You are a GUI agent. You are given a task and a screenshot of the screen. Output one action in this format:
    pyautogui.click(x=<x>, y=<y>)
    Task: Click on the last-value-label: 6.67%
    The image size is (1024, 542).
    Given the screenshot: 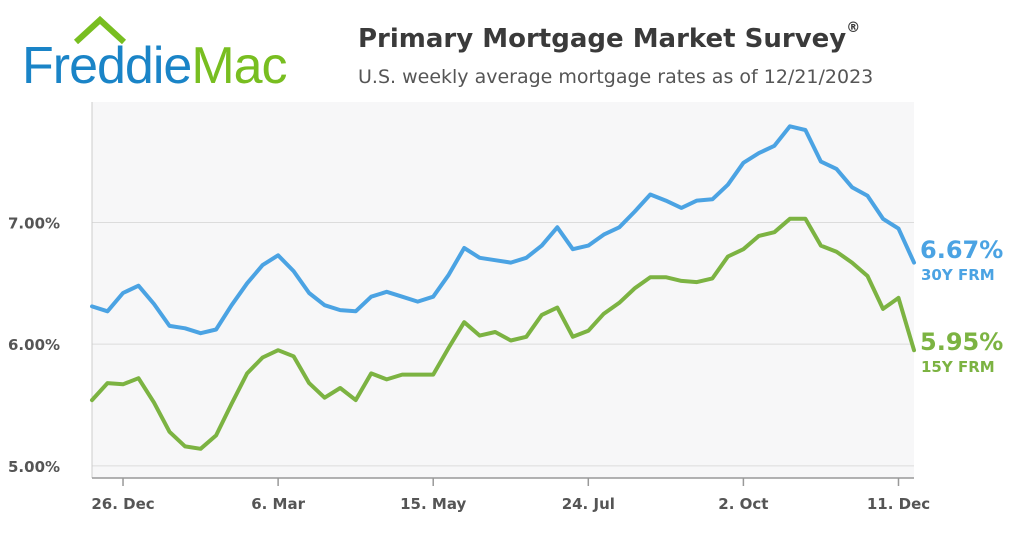 What is the action you would take?
    pyautogui.click(x=961, y=250)
    